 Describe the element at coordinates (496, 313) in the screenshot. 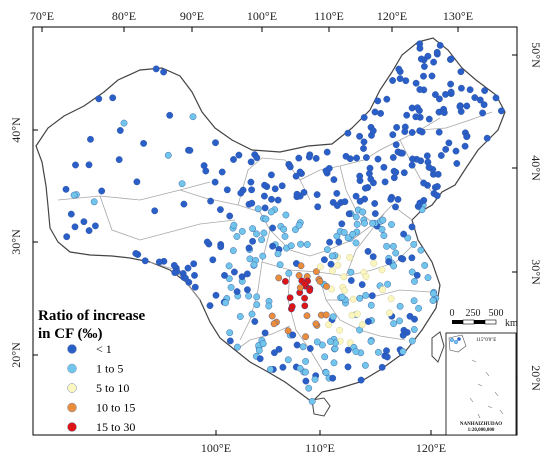

I see `scale-label-500: 500` at that location.